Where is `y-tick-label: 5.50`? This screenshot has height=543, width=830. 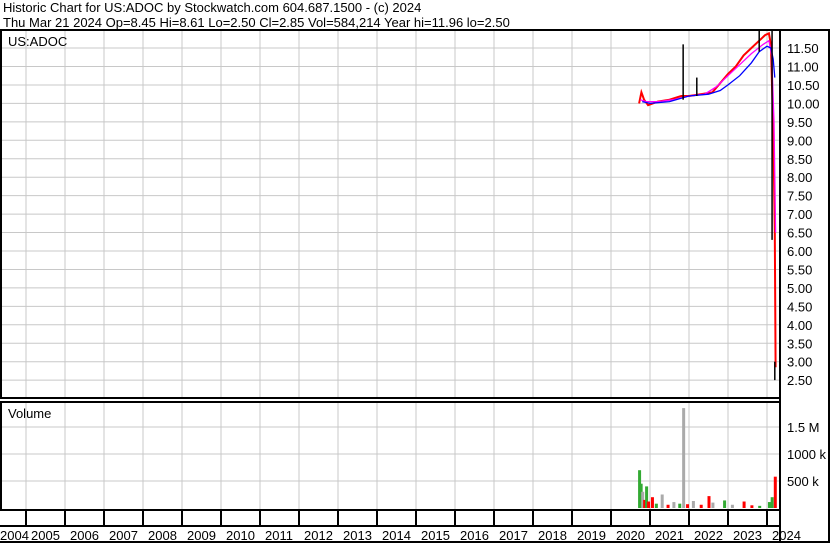
y-tick-label: 5.50 is located at coordinates (799, 269).